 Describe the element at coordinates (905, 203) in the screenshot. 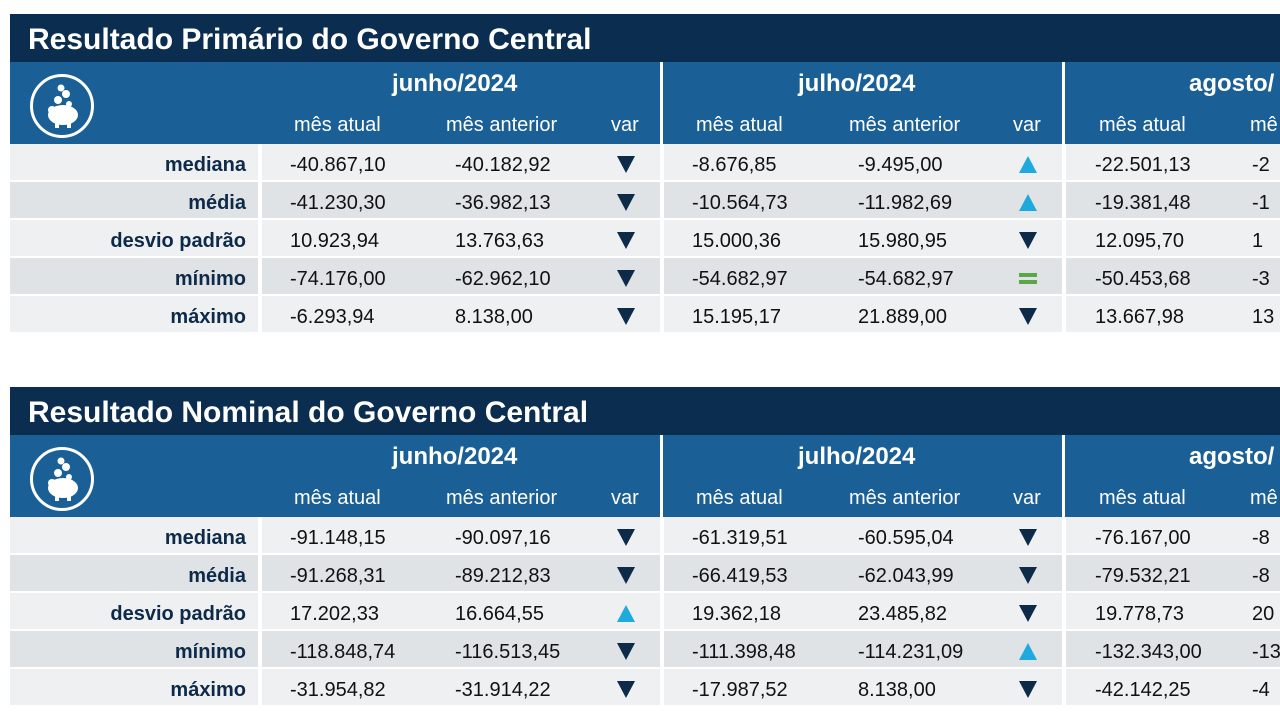

I see `value-cell: -11.982,69` at that location.